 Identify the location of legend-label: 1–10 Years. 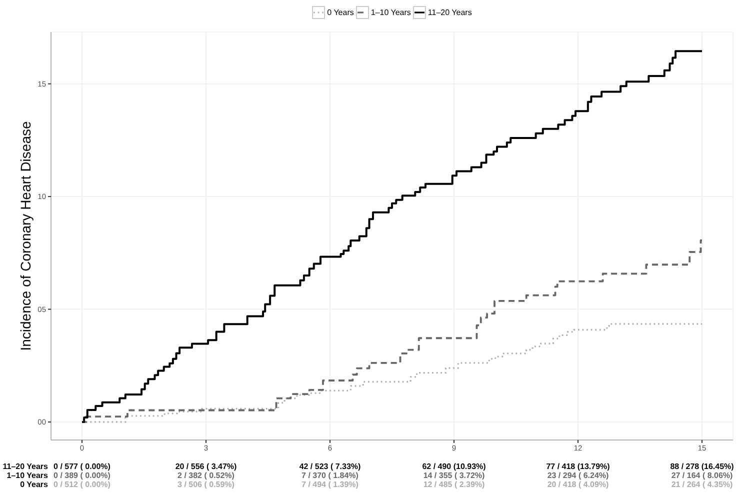
(390, 12).